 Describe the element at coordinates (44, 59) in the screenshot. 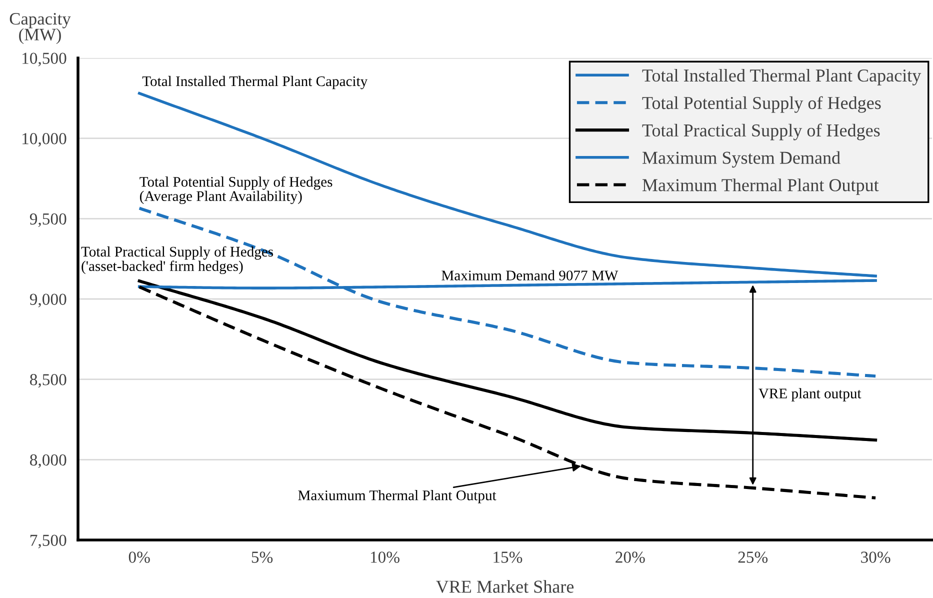

I see `y-tick-label: 10,500` at that location.